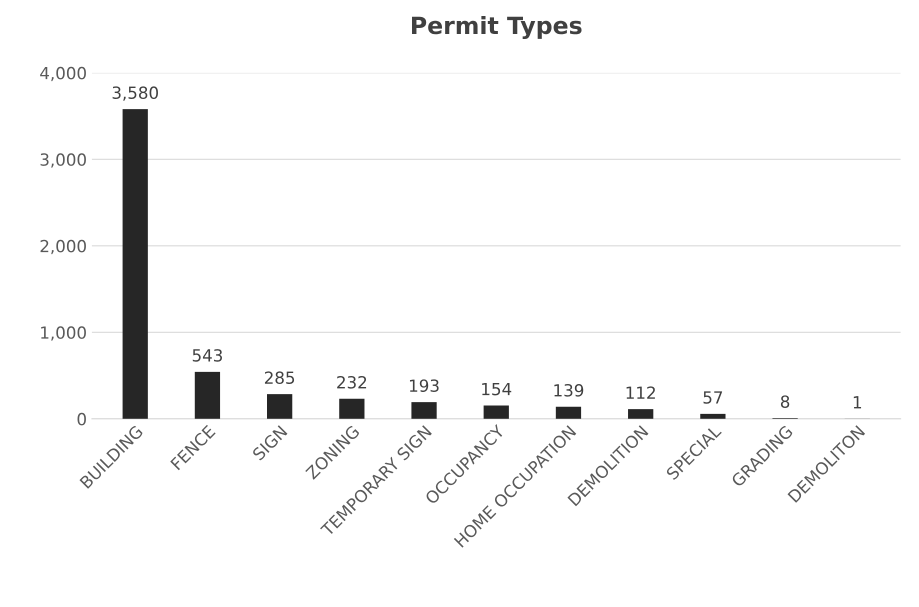 The image size is (919, 607). What do you see at coordinates (424, 385) in the screenshot?
I see `data-label: 193` at bounding box center [424, 385].